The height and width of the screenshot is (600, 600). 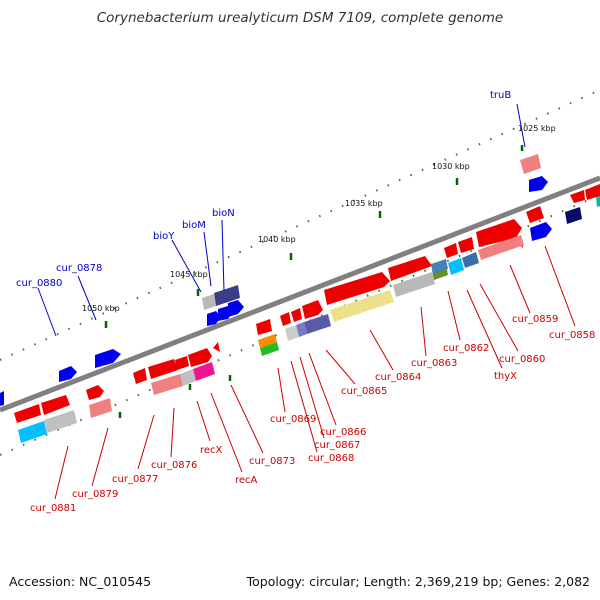 What do you see at coordinates (223, 213) in the screenshot?
I see `gene-label-bioN: bioN` at bounding box center [223, 213].